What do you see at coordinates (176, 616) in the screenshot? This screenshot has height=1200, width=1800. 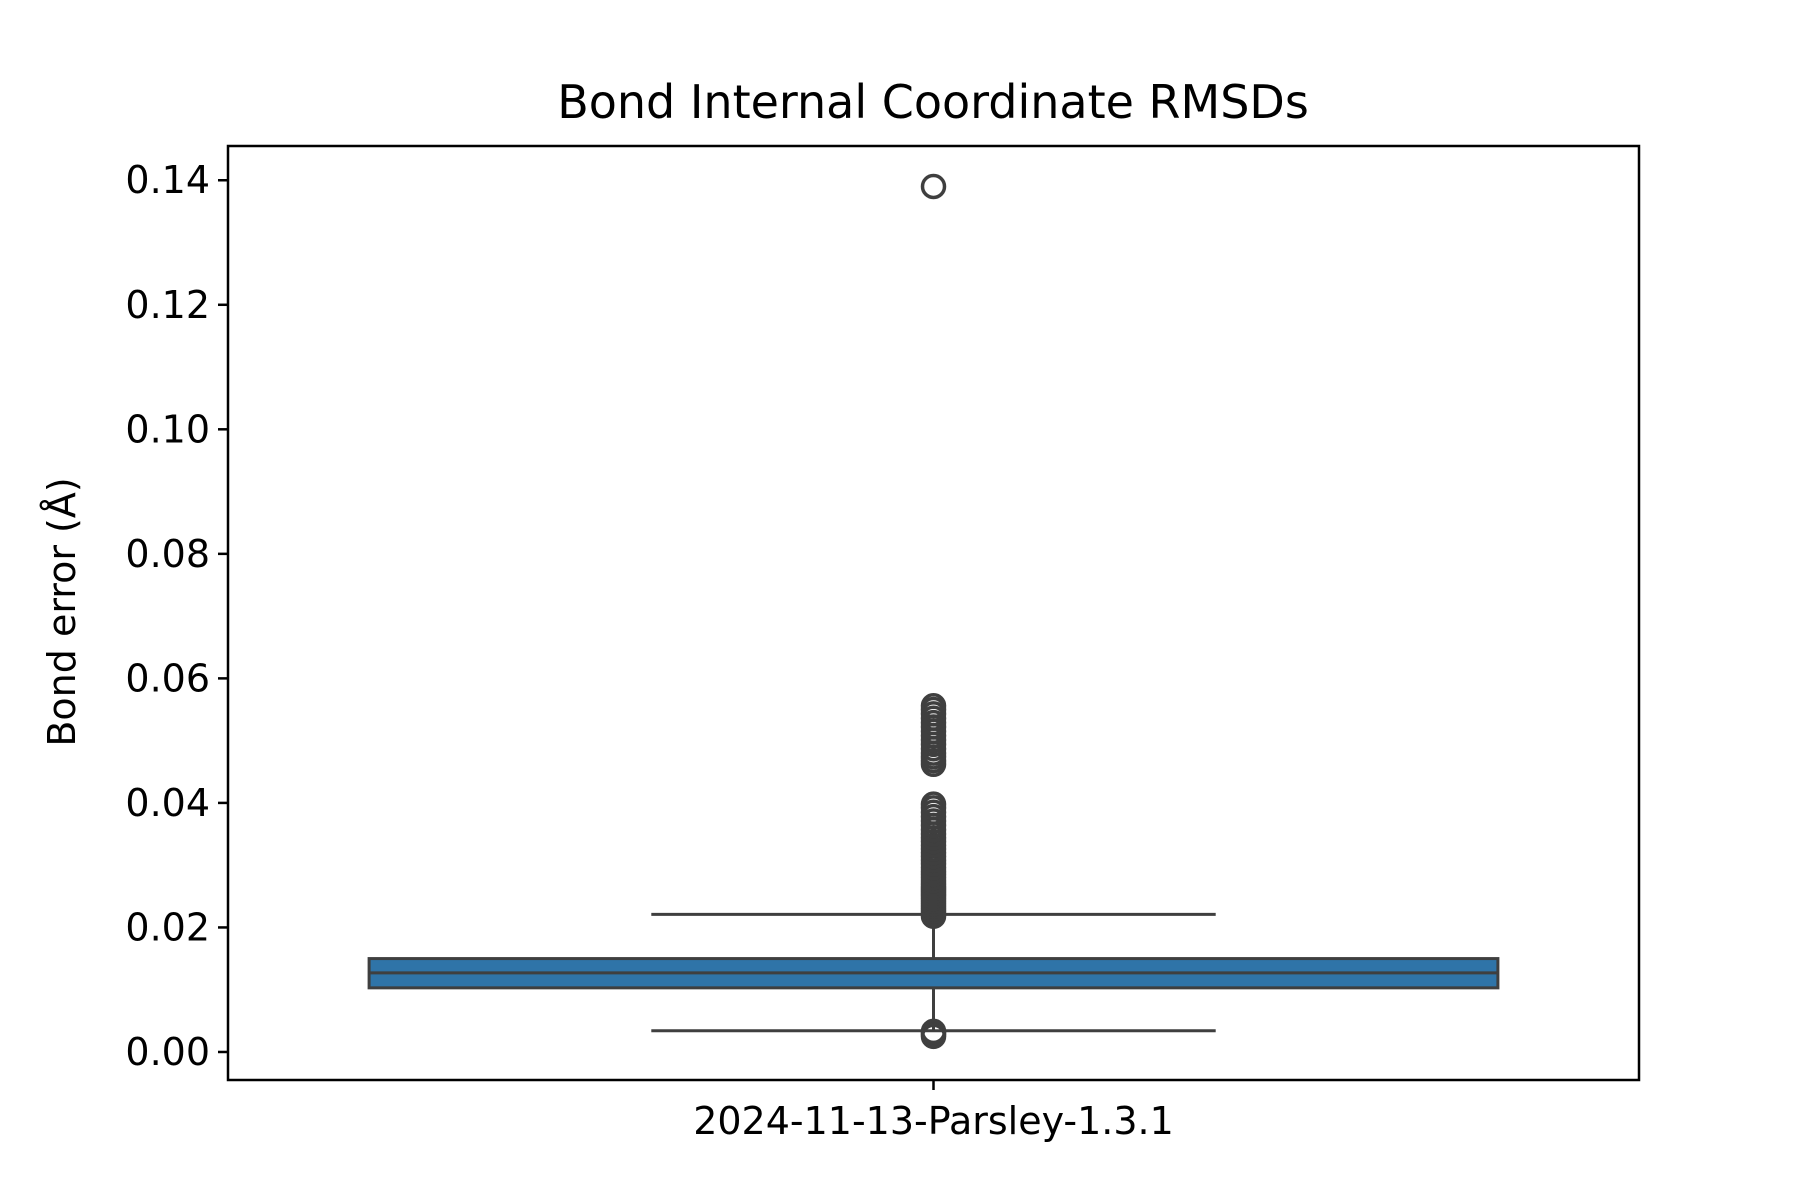 I see `y-axis: 0.00 0.02 0.04 0.06 0.08 0.10 0.12 0.14` at bounding box center [176, 616].